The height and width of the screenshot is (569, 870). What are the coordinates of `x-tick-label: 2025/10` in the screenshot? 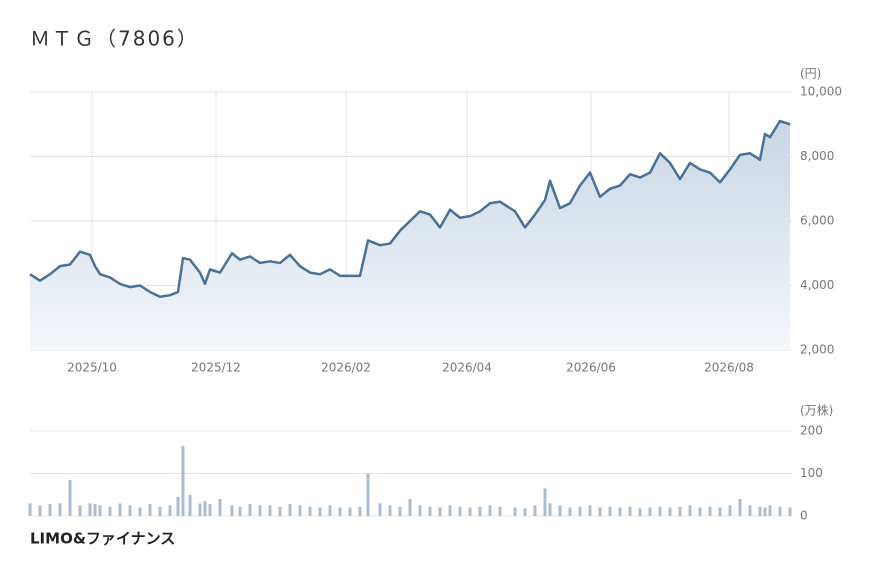 It's located at (92, 368).